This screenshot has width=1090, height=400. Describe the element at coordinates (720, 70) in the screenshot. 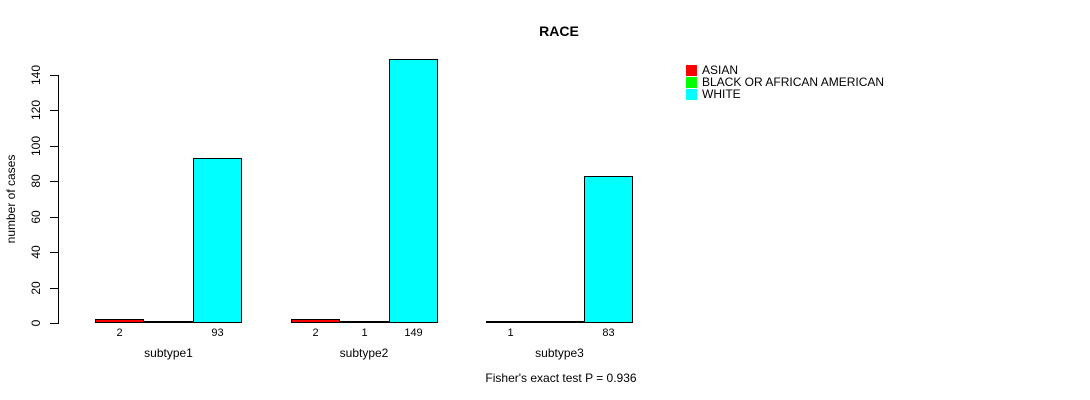

I see `legend-label-asian: ASIAN` at that location.